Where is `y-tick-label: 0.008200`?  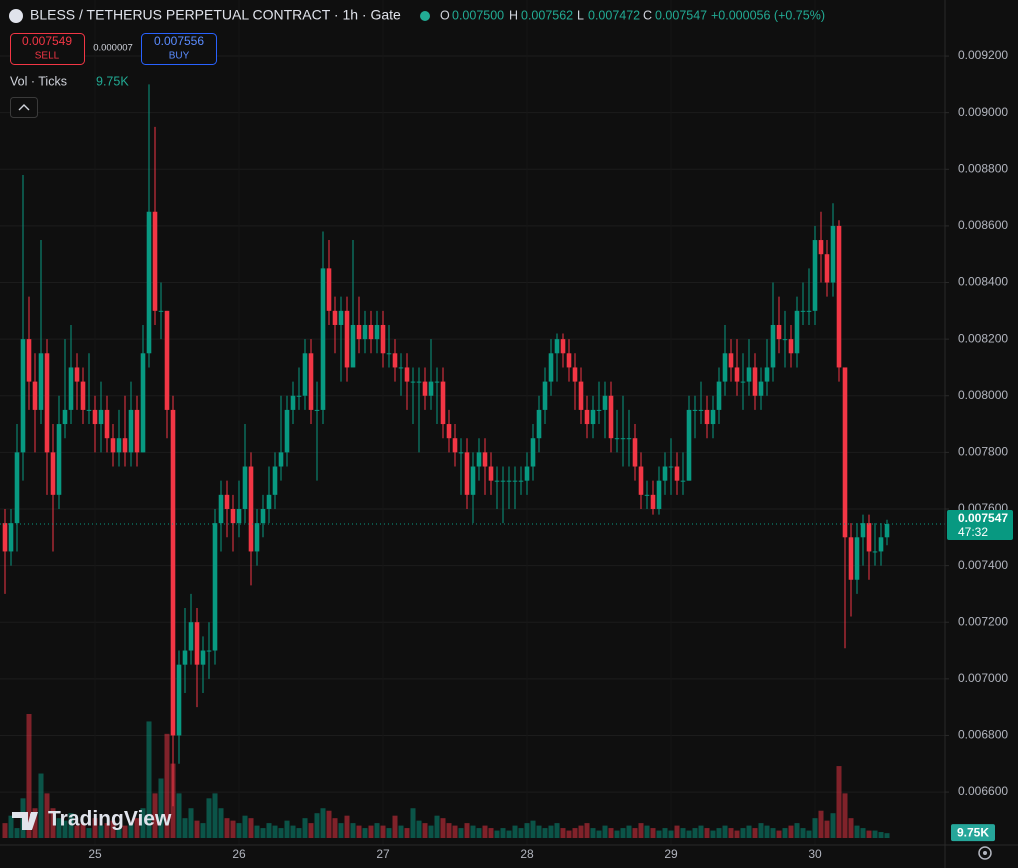
y-tick-label: 0.008200 is located at coordinates (983, 338).